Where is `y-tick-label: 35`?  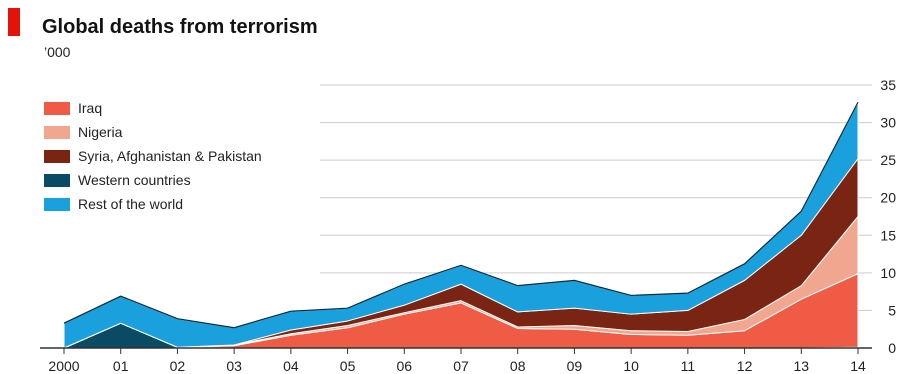
y-tick-label: 35 is located at coordinates (888, 85).